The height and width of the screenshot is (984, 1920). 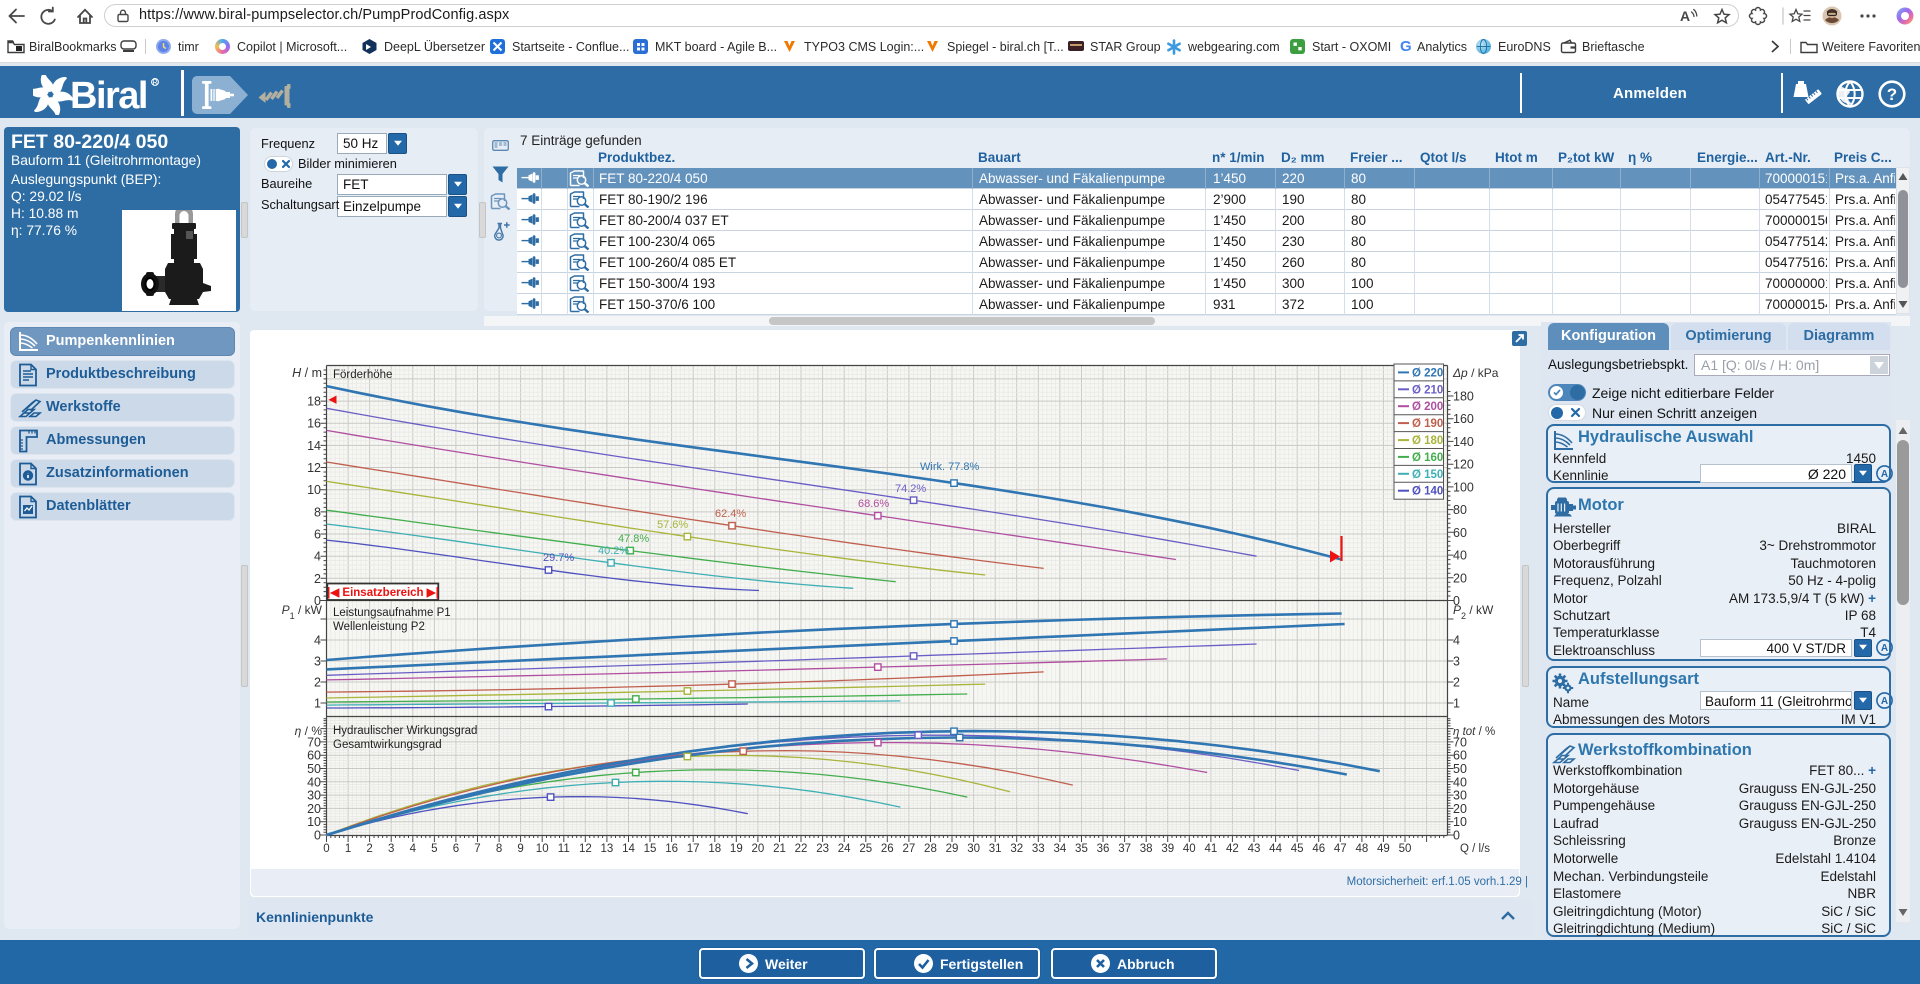 I want to click on svg-text: 40.2%, so click(x=613, y=551).